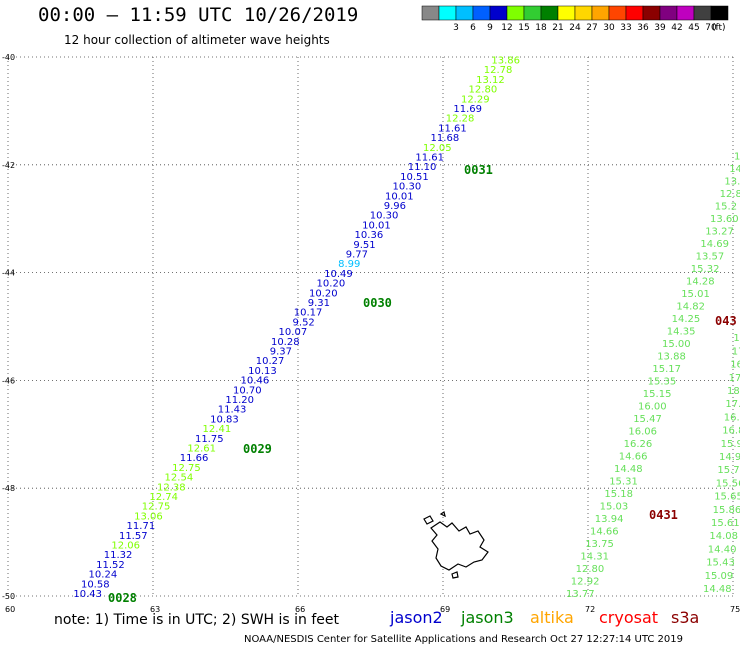 This screenshot has width=740, height=650. Describe the element at coordinates (725, 523) in the screenshot. I see `swh-value: 15.61` at that location.